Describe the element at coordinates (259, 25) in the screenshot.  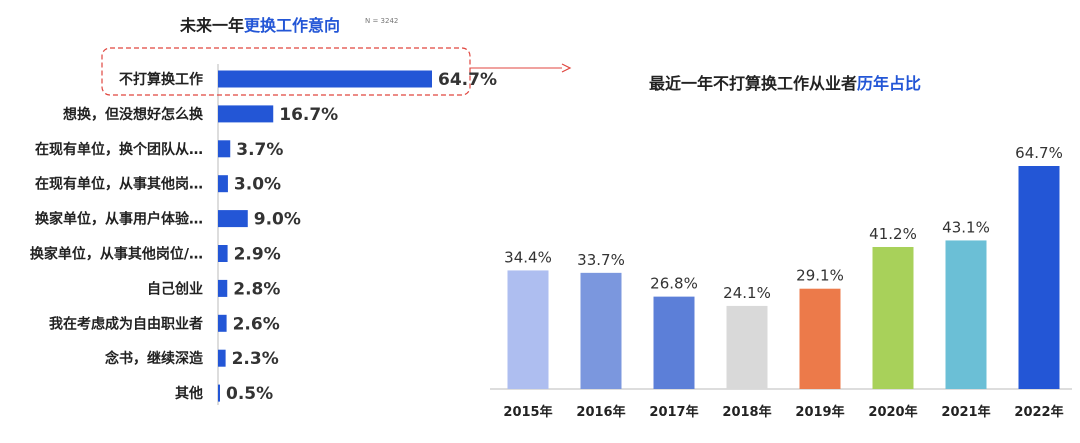
I see `left-chart-title: 未来一年更换工作意向` at that location.